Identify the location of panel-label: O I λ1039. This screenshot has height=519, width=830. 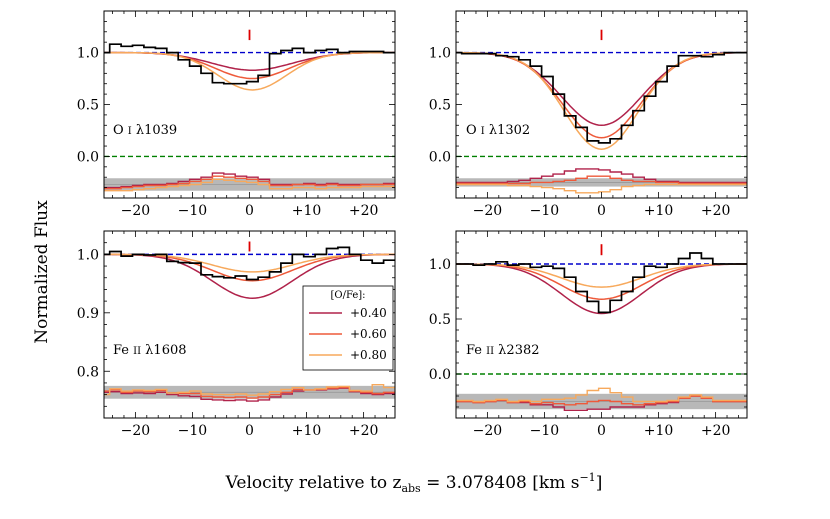
(145, 130).